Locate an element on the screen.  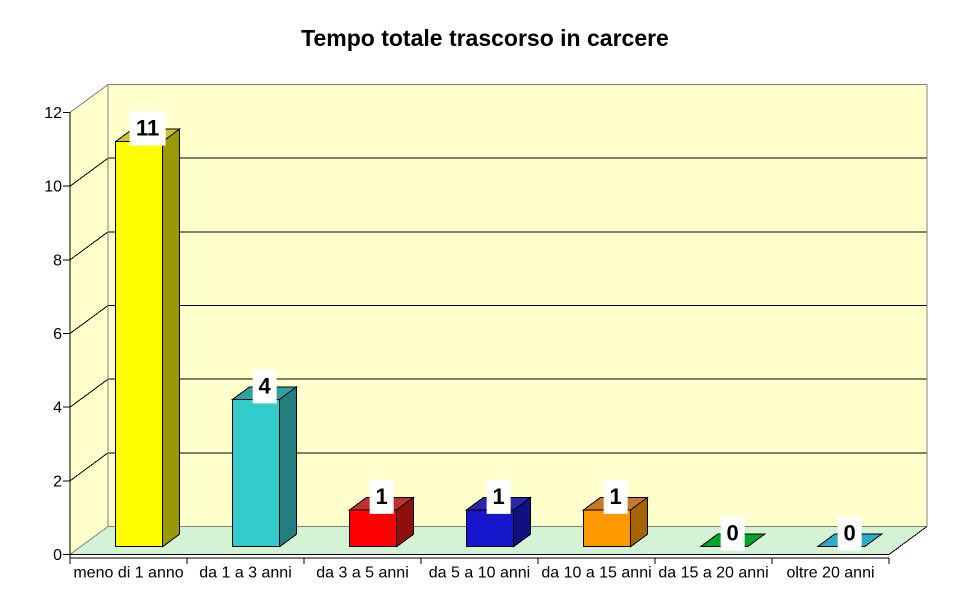
data-label-da-3-a-5-anni: 1 is located at coordinates (381, 496).